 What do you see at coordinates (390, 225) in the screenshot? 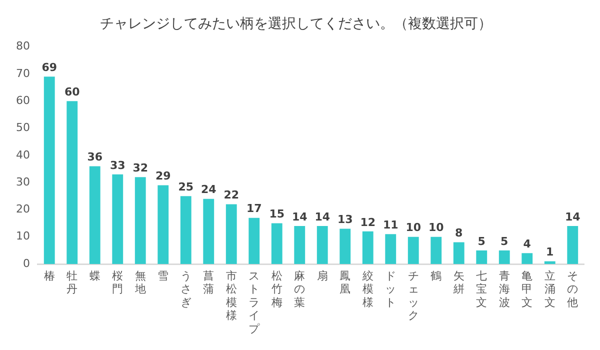
I see `data-label: 11` at bounding box center [390, 225].